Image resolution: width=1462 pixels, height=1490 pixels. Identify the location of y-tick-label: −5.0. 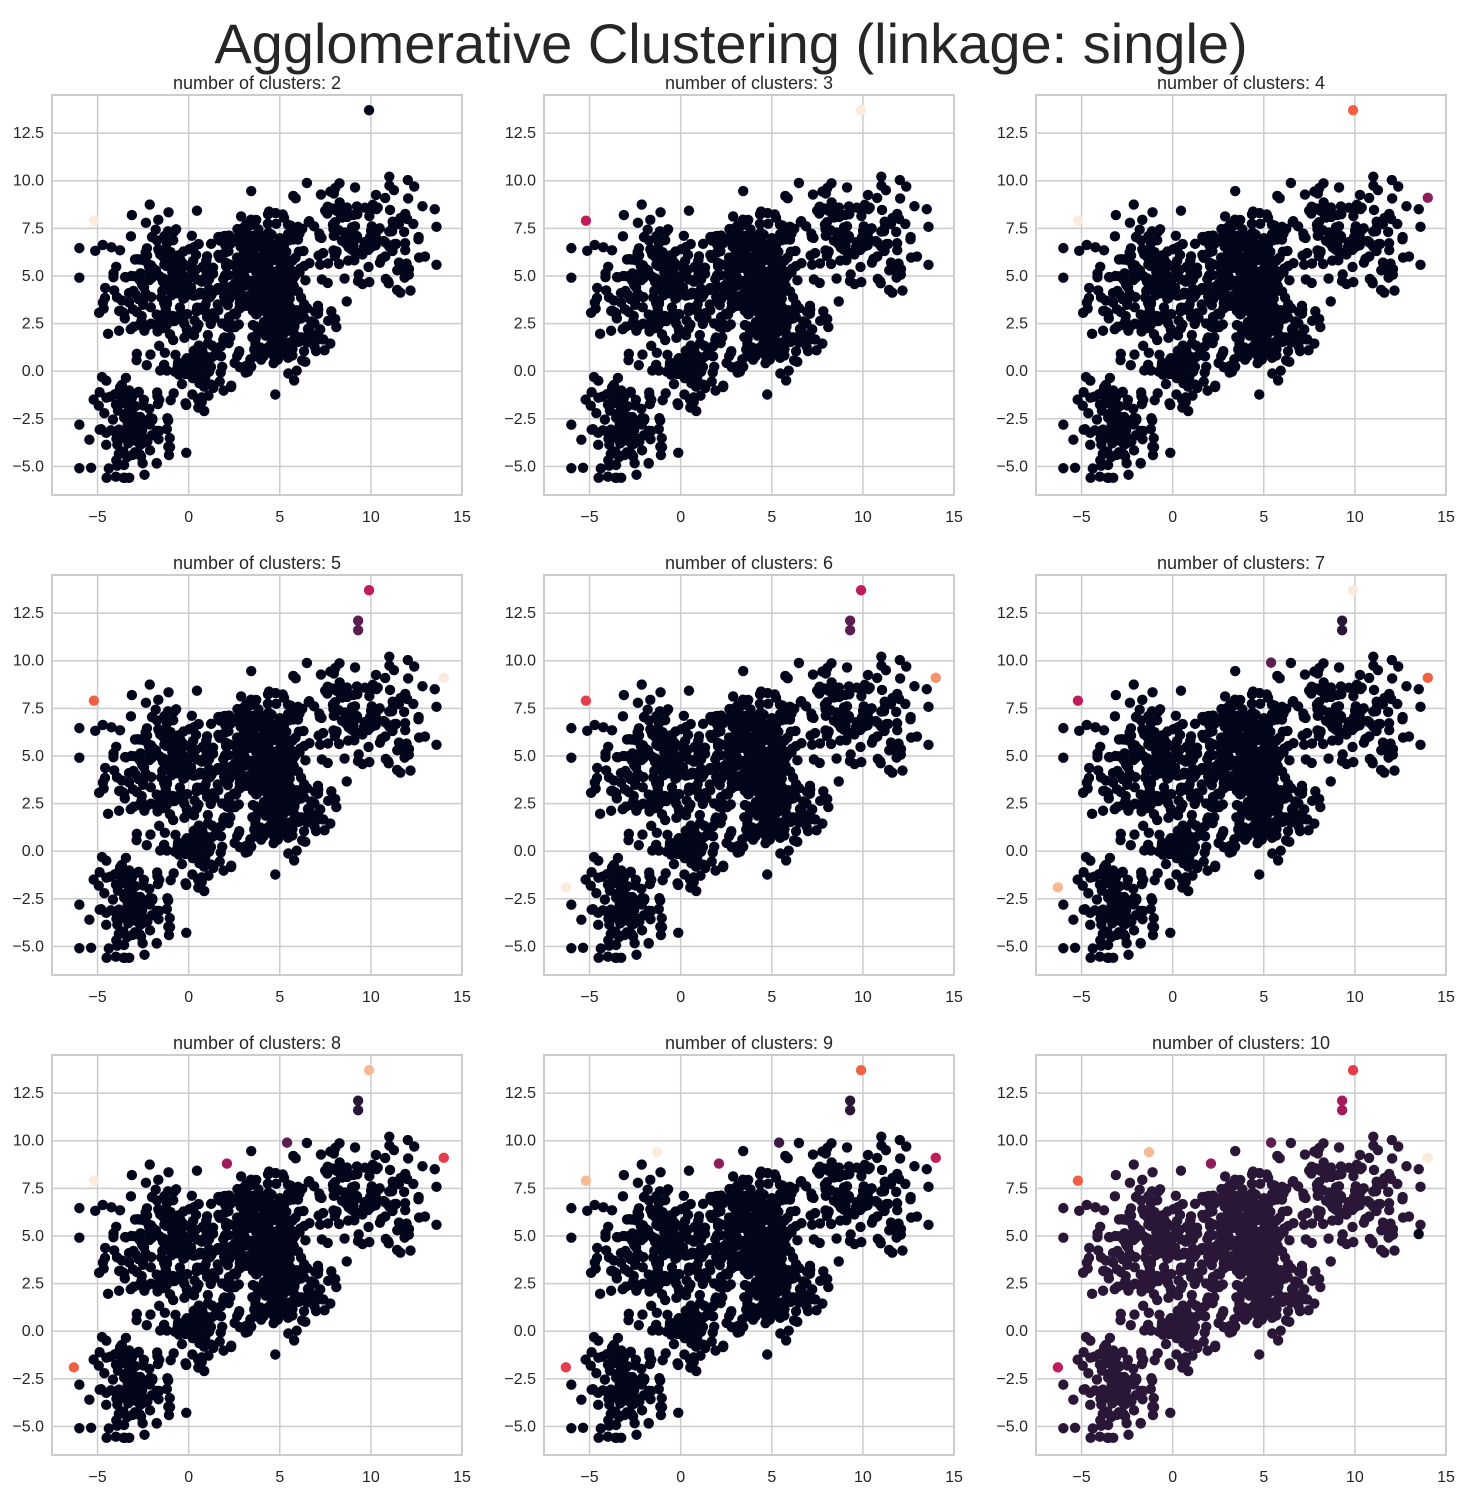
(520, 466).